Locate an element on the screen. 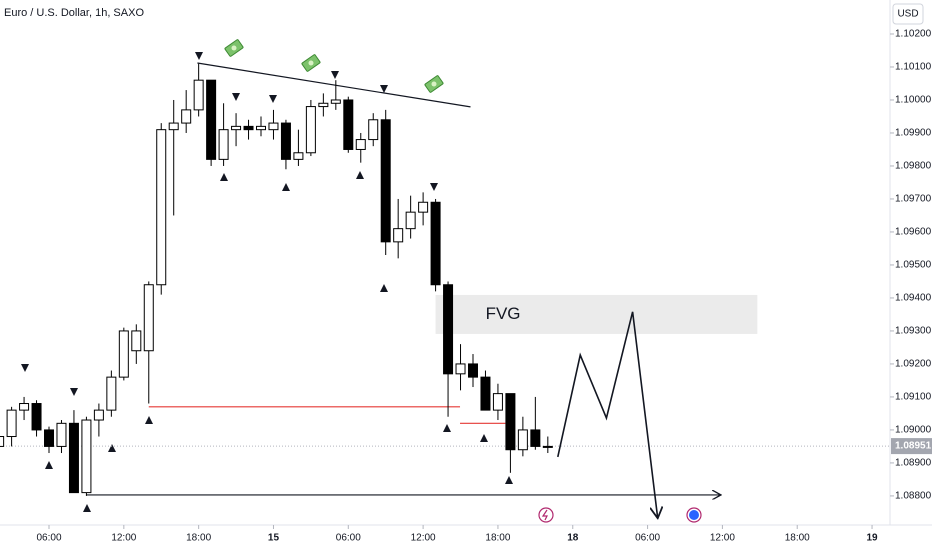 This screenshot has width=932, height=550. event-icon is located at coordinates (546, 515).